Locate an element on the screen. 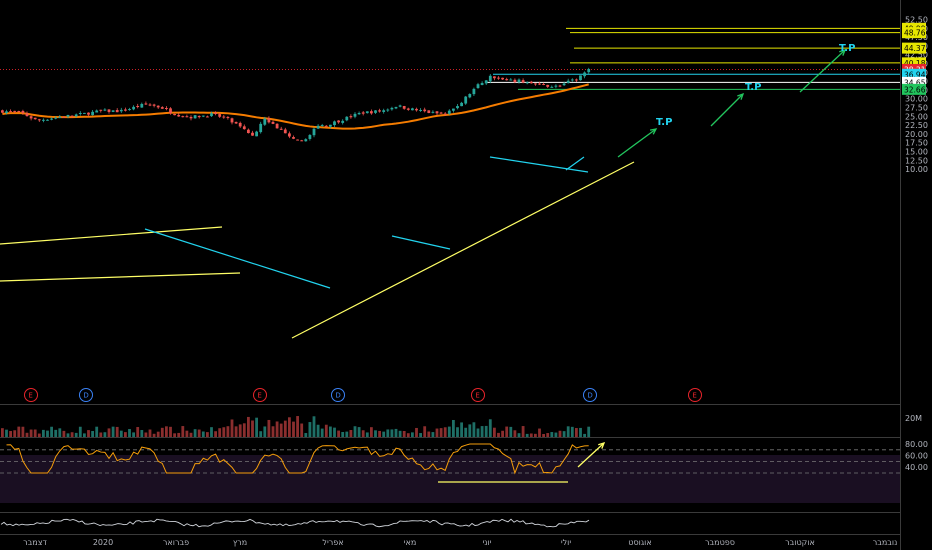 The width and height of the screenshot is (932, 550). flag-line is located at coordinates (421, 242).